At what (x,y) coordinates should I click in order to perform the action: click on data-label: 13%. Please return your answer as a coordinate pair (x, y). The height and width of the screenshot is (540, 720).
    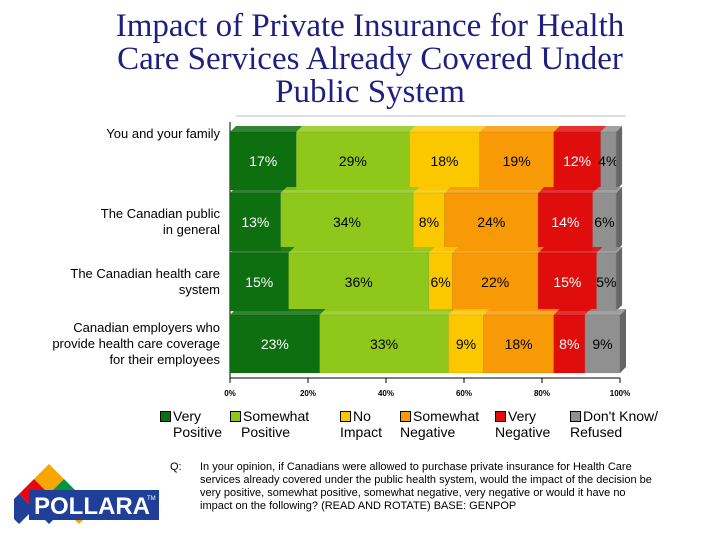
    Looking at the image, I should click on (255, 222).